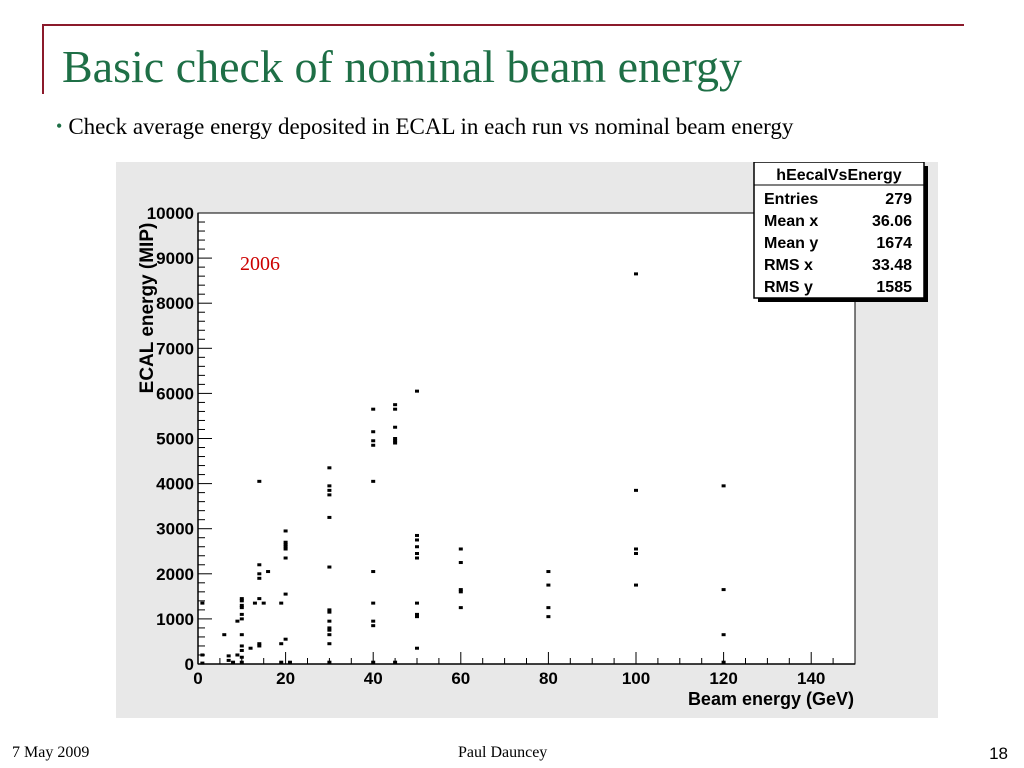  I want to click on y-tick-label: 2000, so click(175, 574).